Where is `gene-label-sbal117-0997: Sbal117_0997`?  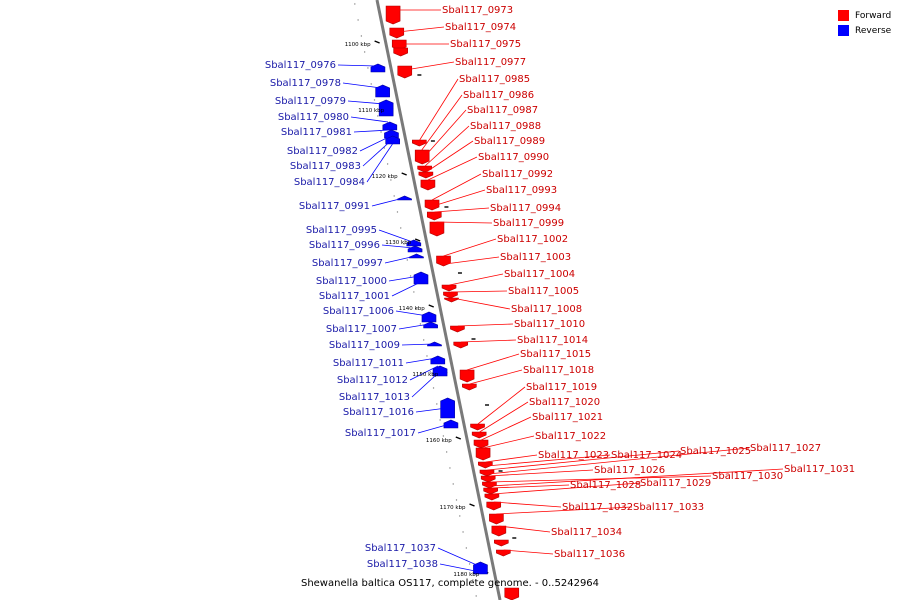
gene-label-sbal117-0997: Sbal117_0997 is located at coordinates (347, 263).